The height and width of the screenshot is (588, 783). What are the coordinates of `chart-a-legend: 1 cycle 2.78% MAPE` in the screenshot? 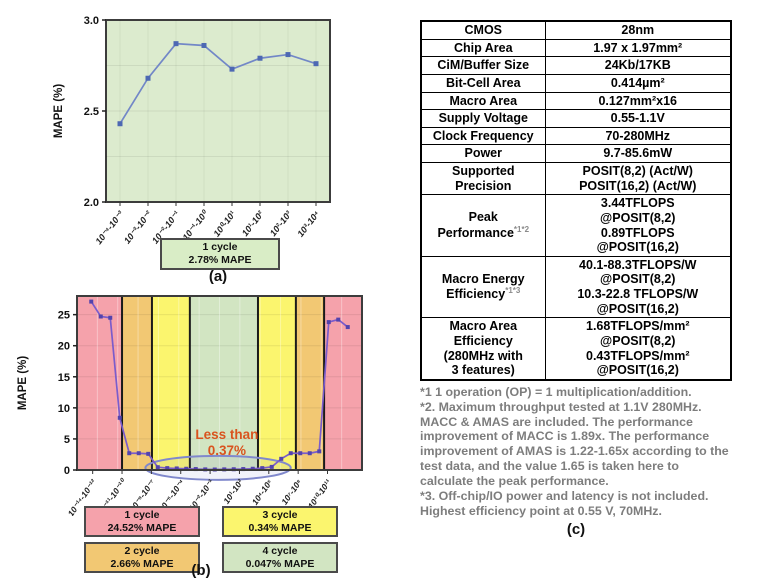 It's located at (220, 254).